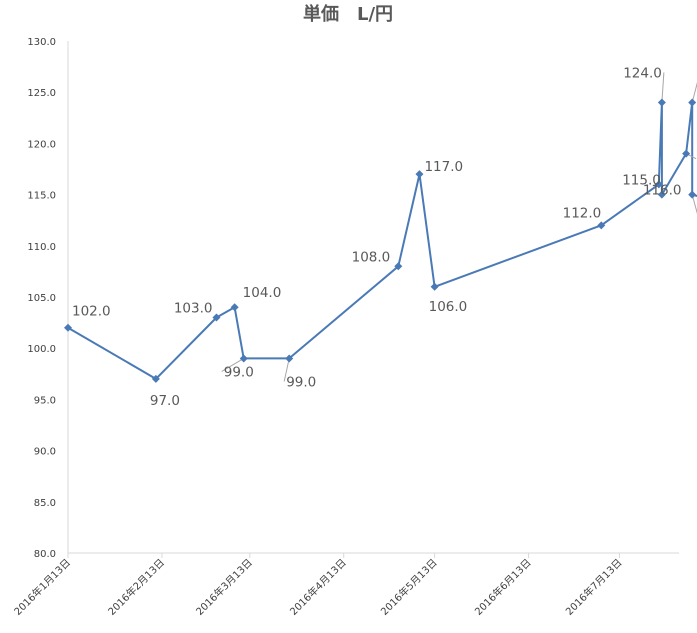  What do you see at coordinates (45, 554) in the screenshot?
I see `y-tick-label: 80.0` at bounding box center [45, 554].